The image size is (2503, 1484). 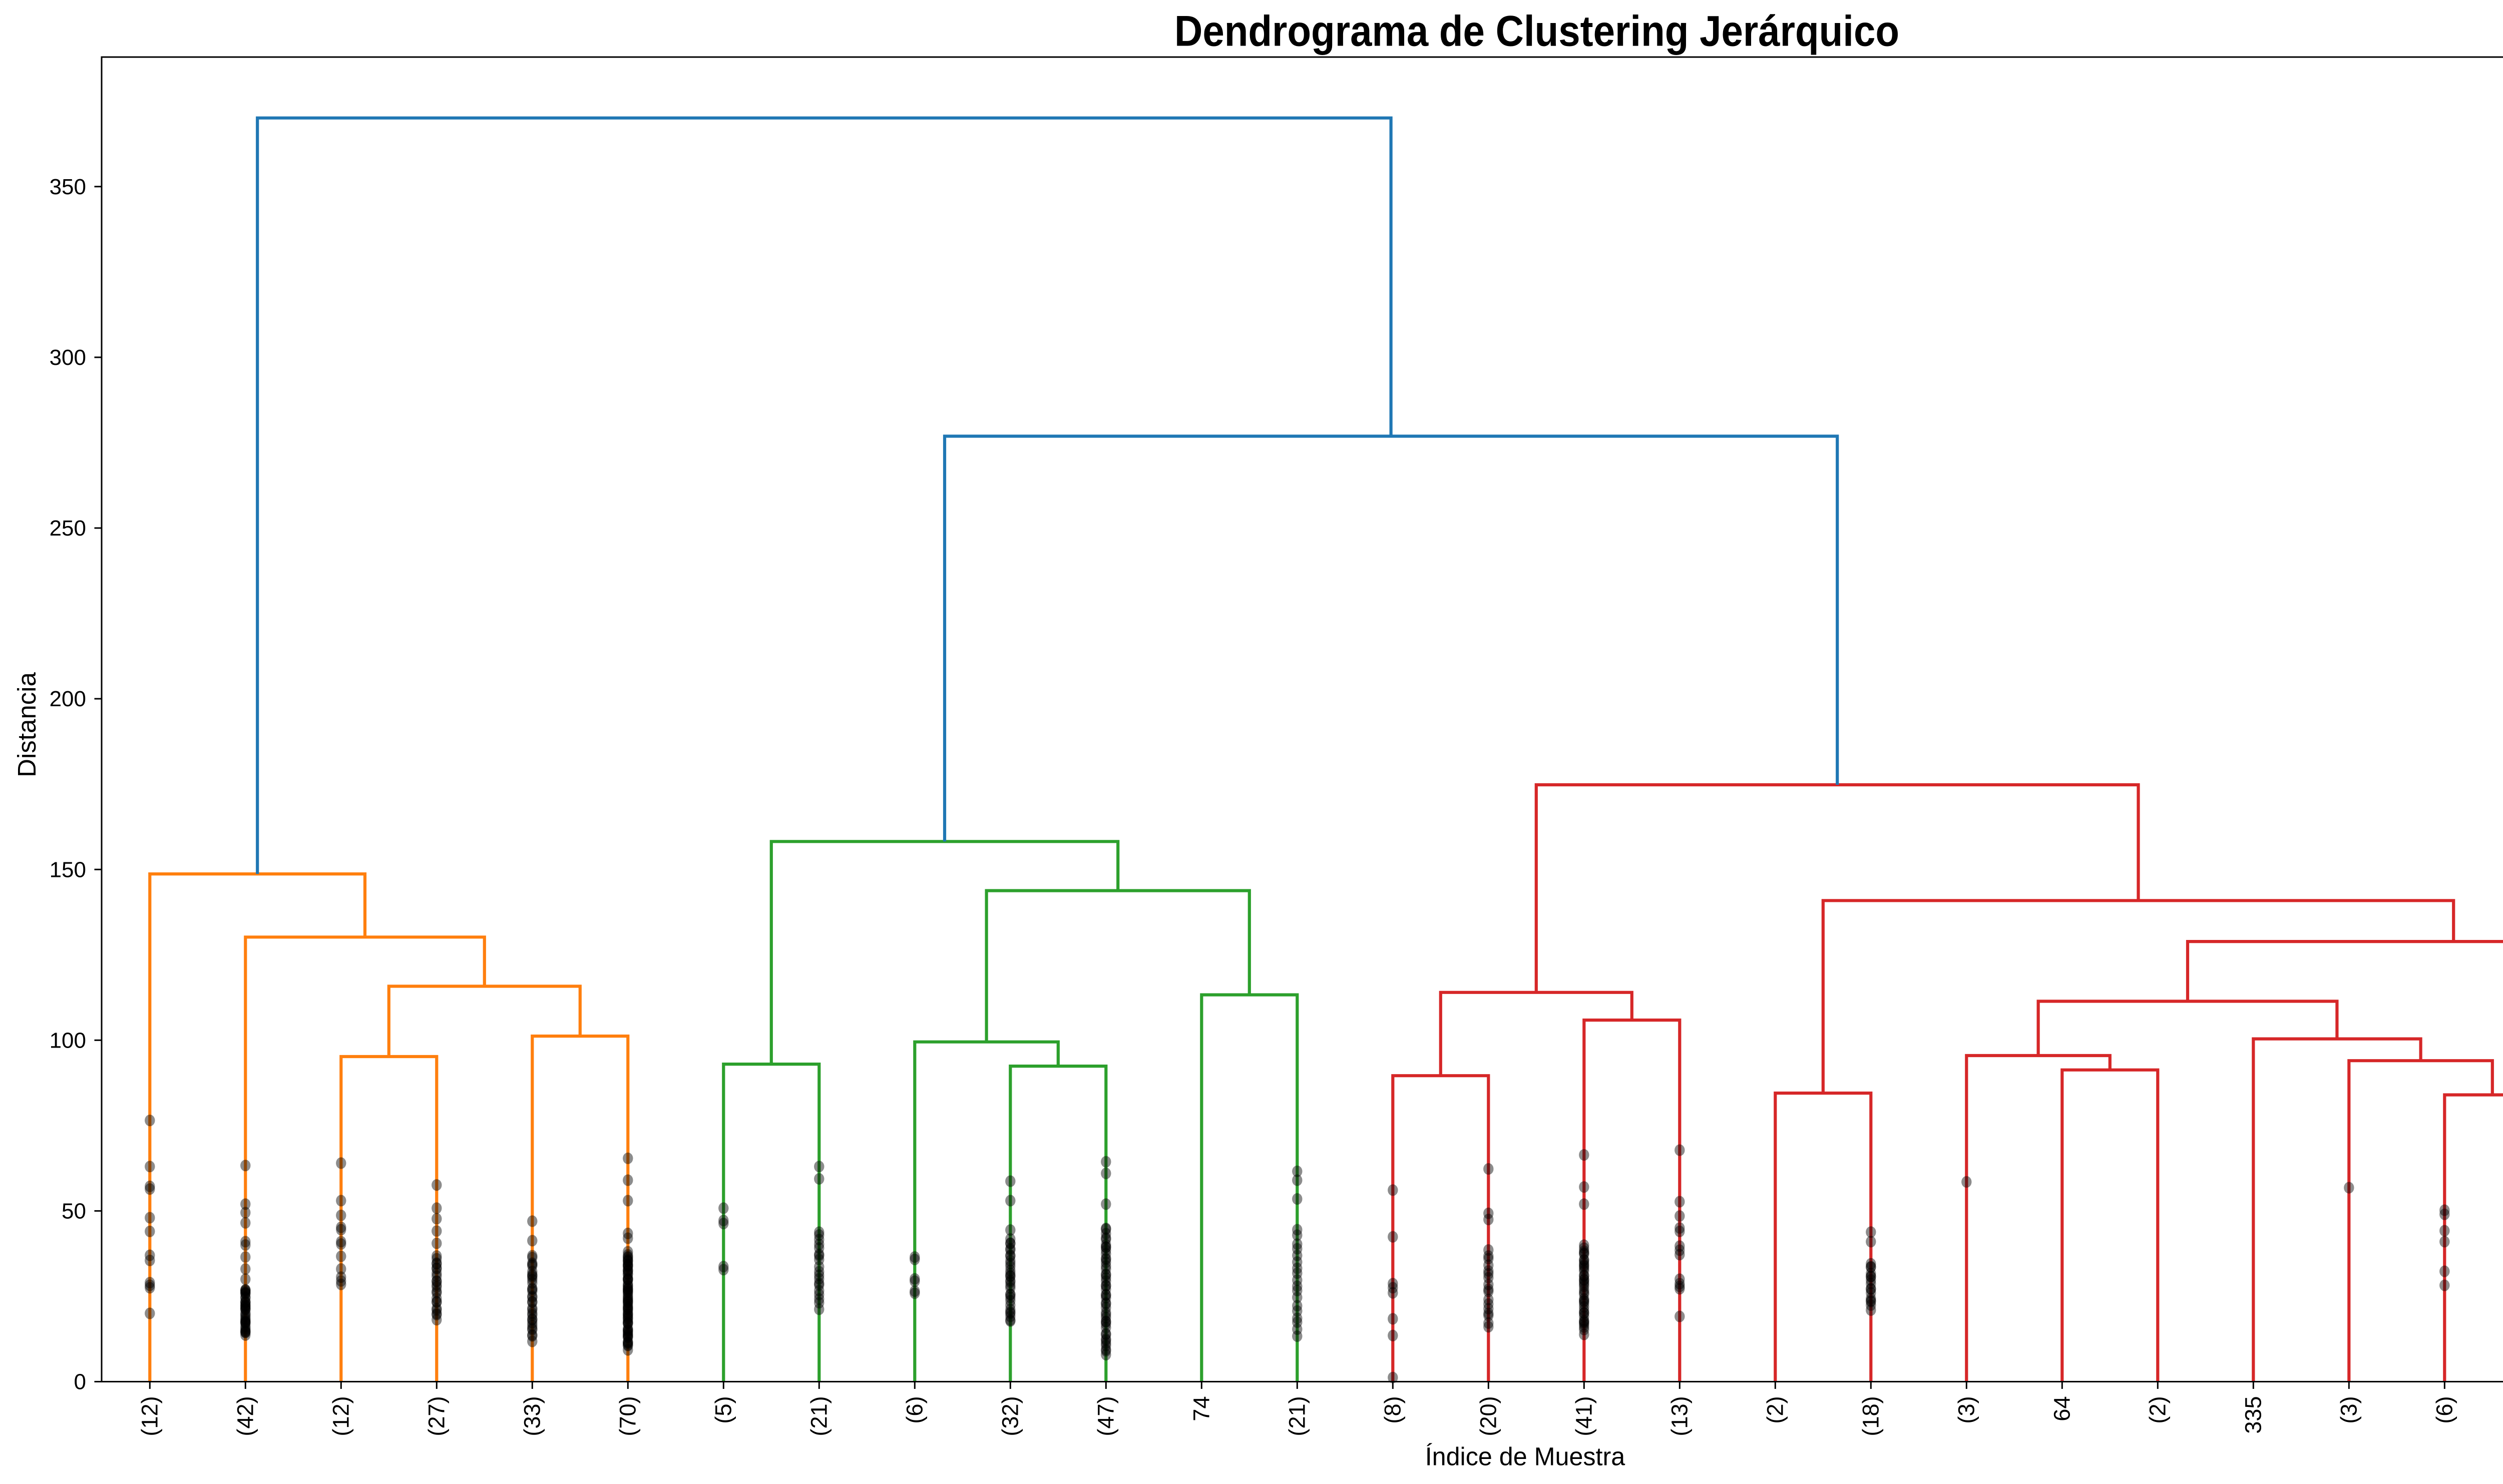 I want to click on svg-text: (8), so click(x=1393, y=1410).